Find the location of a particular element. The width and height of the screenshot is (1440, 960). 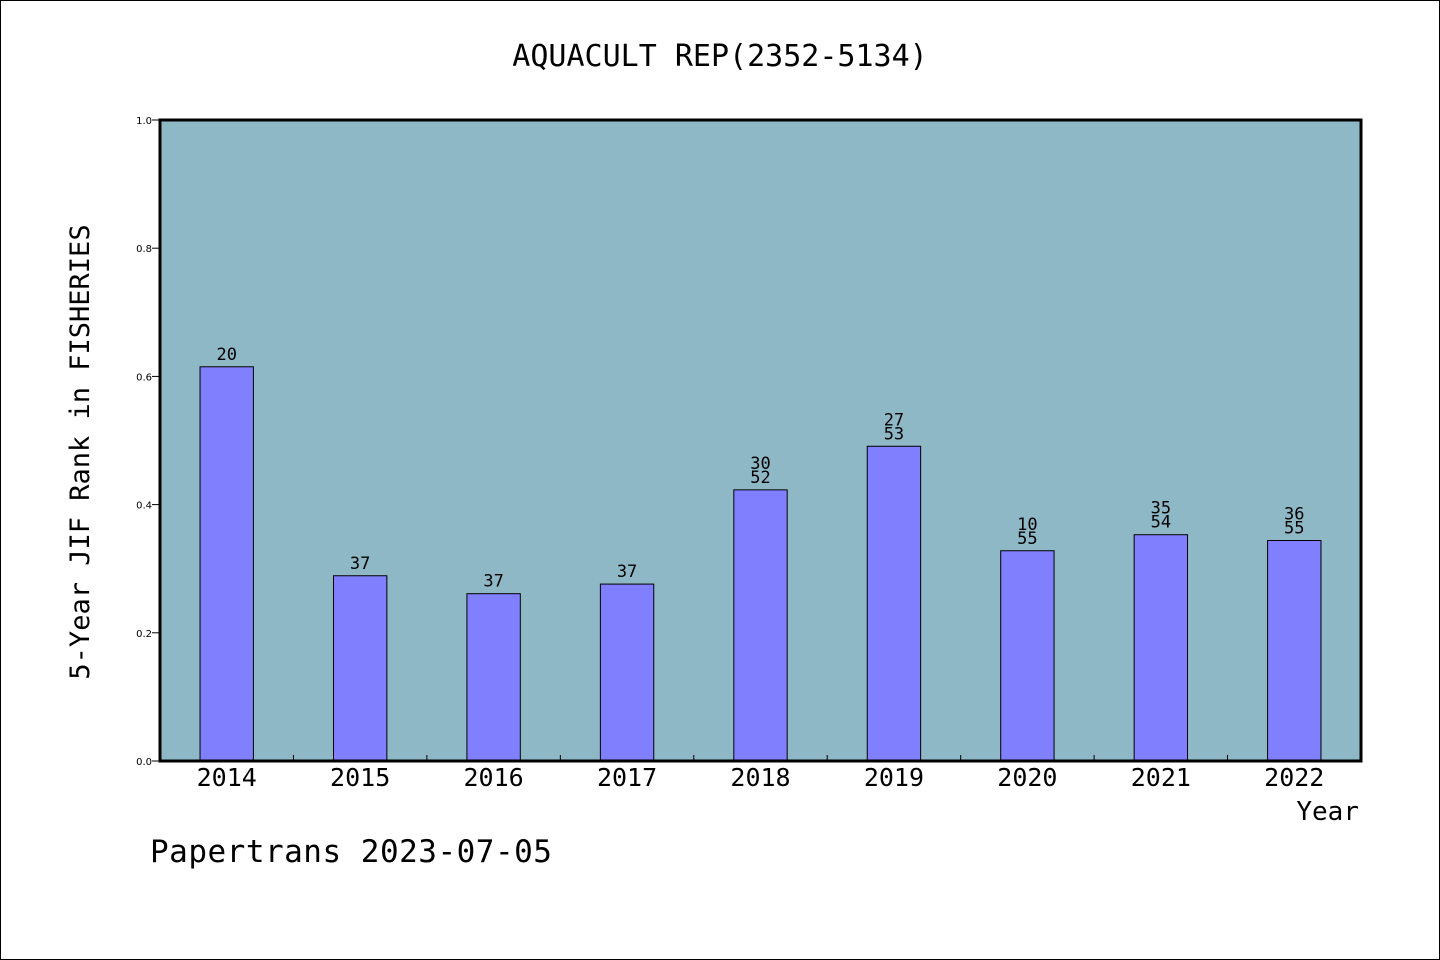

y-tick-label-0.4: 0.4 is located at coordinates (144, 506).